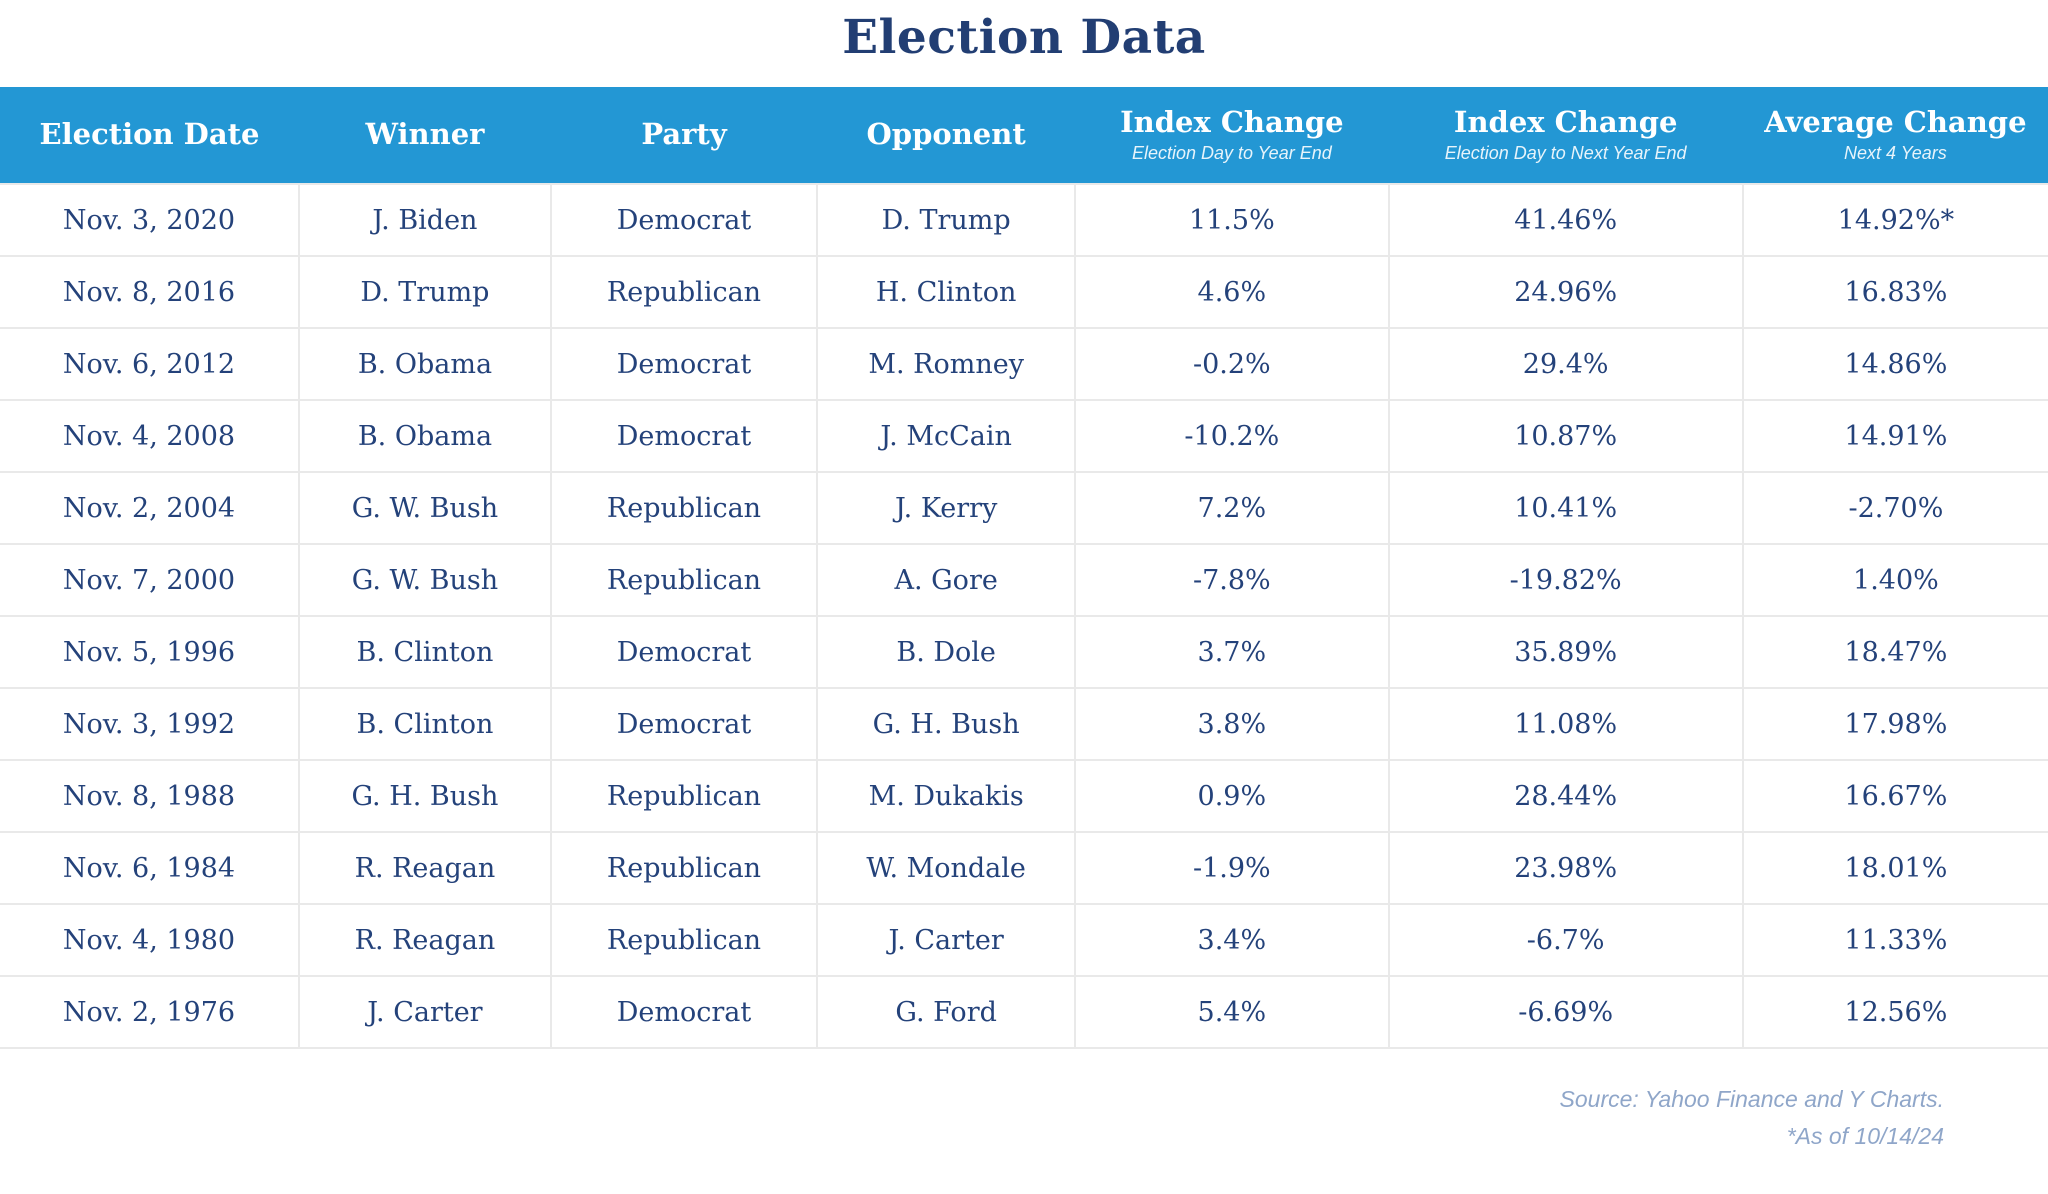 The image size is (2048, 1194). I want to click on cell-r3-c3: J. McCain, so click(946, 436).